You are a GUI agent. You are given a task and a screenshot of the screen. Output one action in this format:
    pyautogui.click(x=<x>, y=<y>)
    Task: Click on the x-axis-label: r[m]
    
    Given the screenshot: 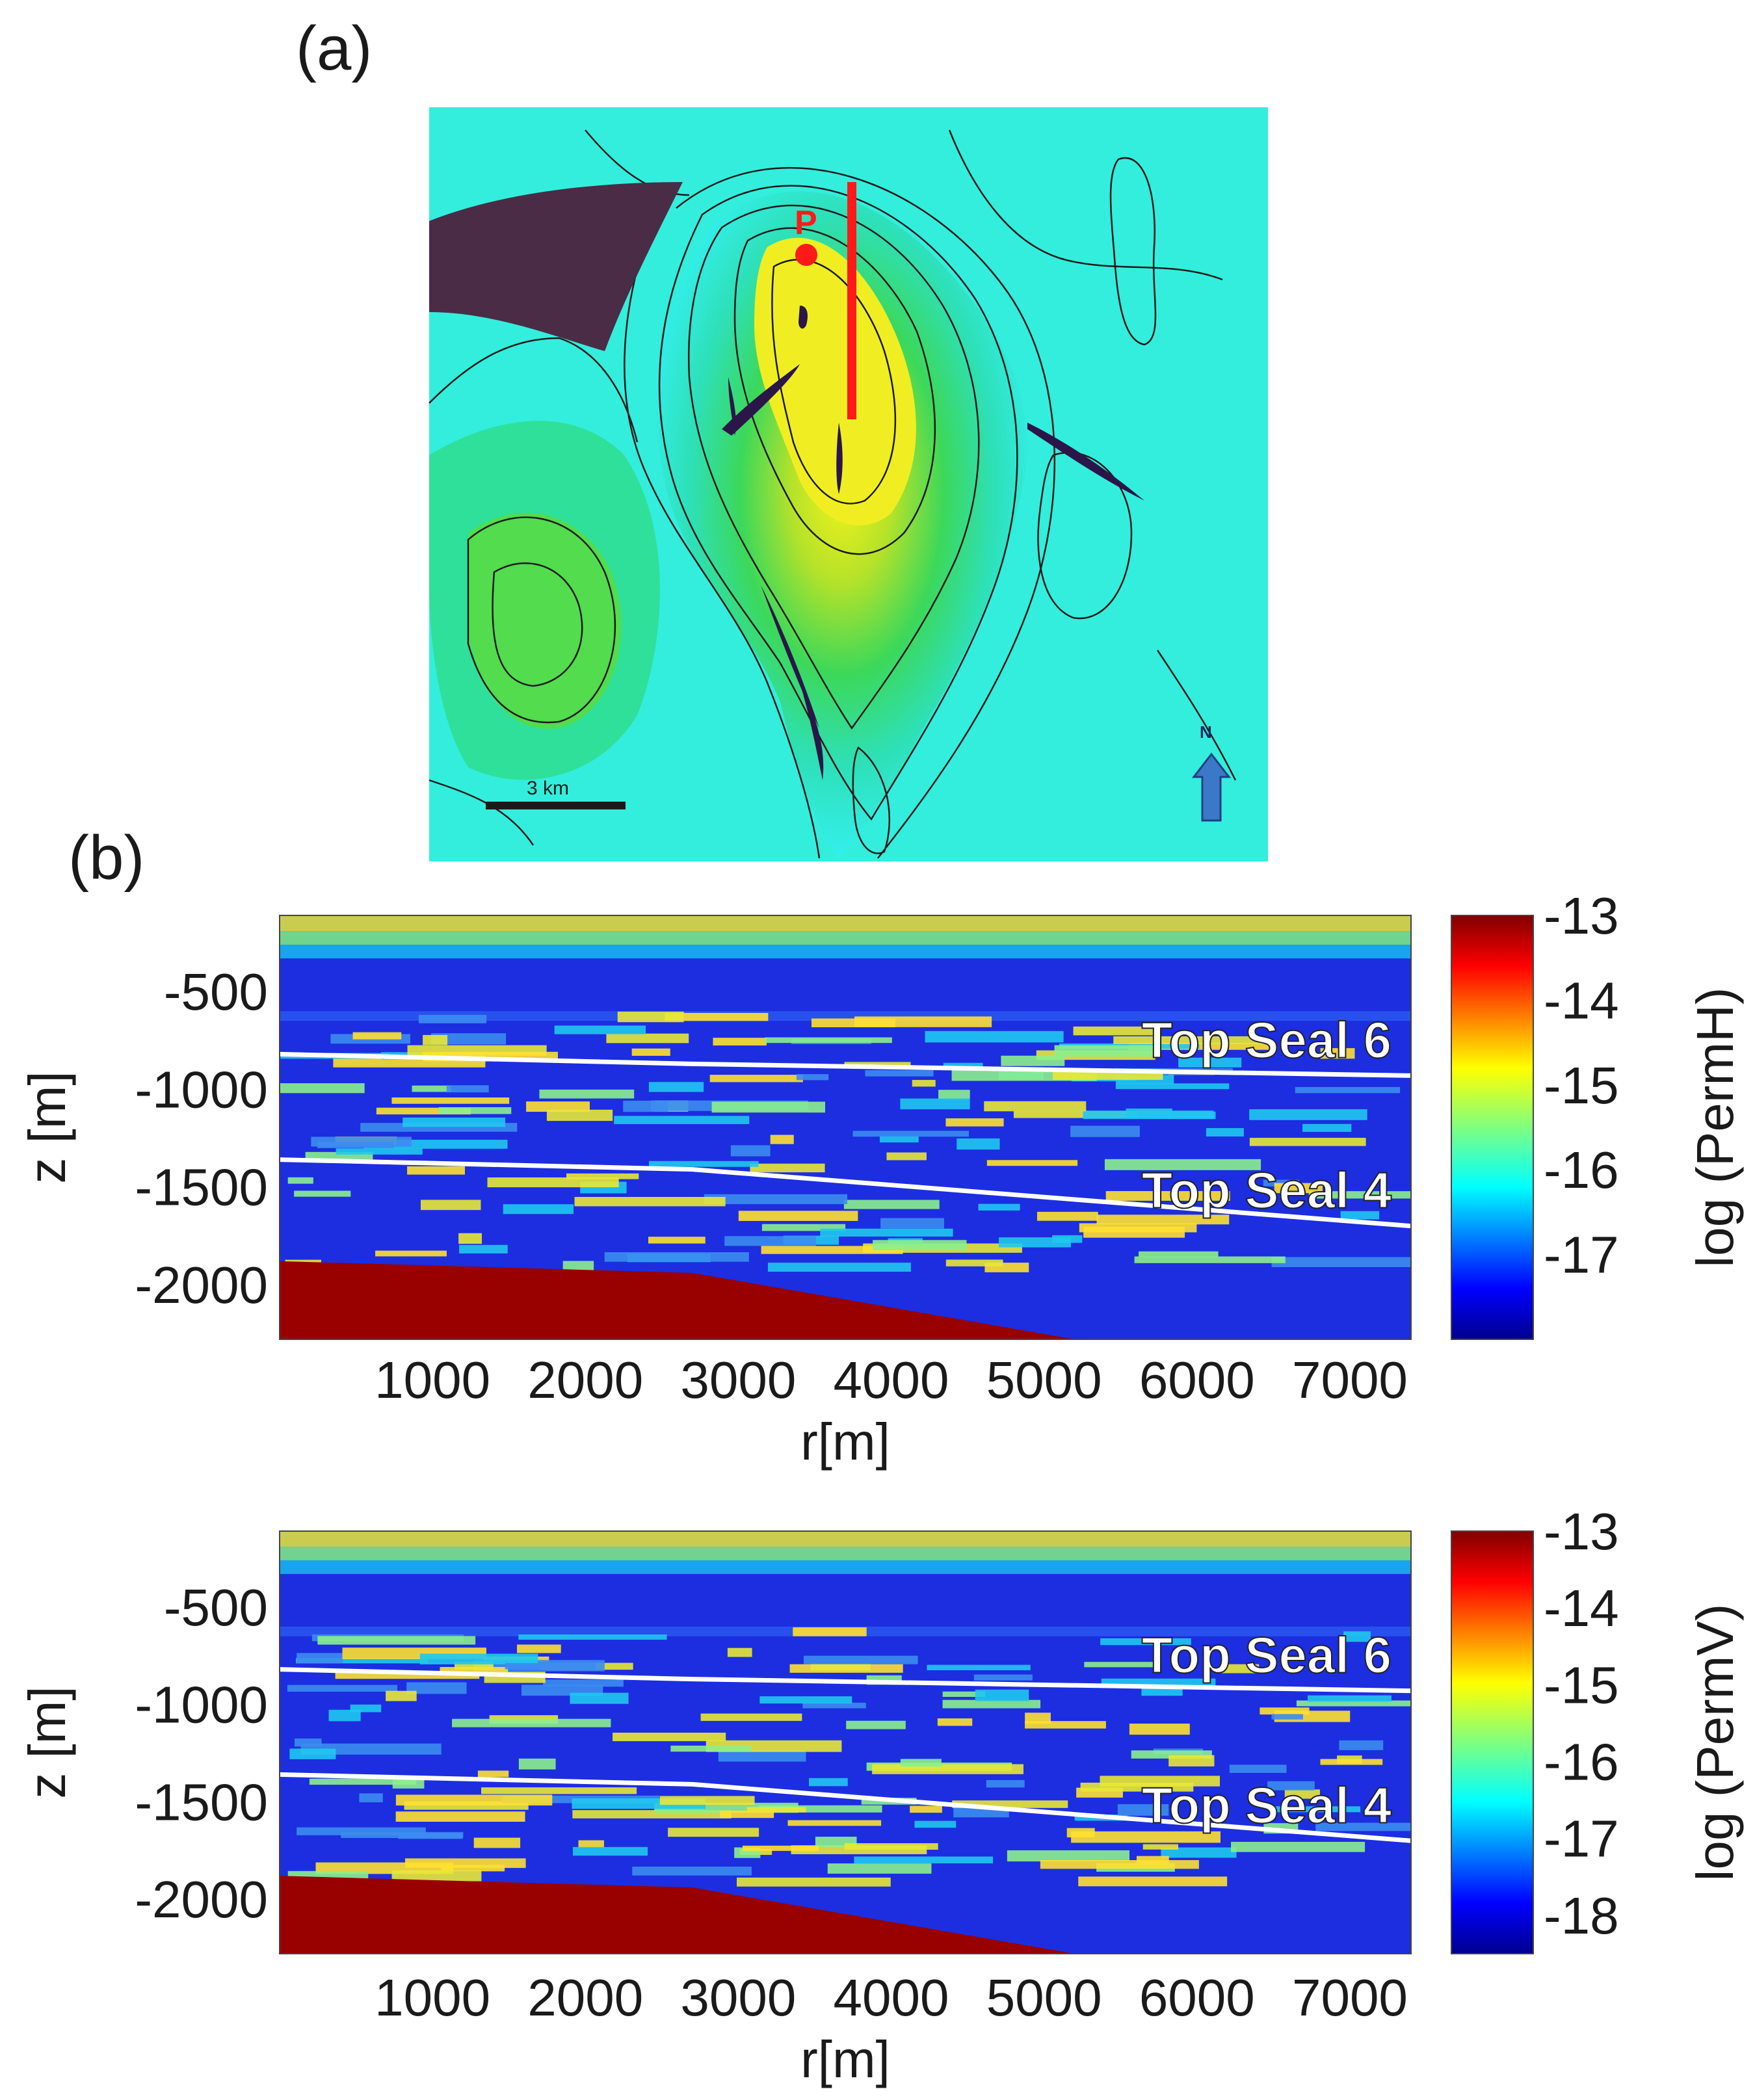 What is the action you would take?
    pyautogui.click(x=845, y=2059)
    